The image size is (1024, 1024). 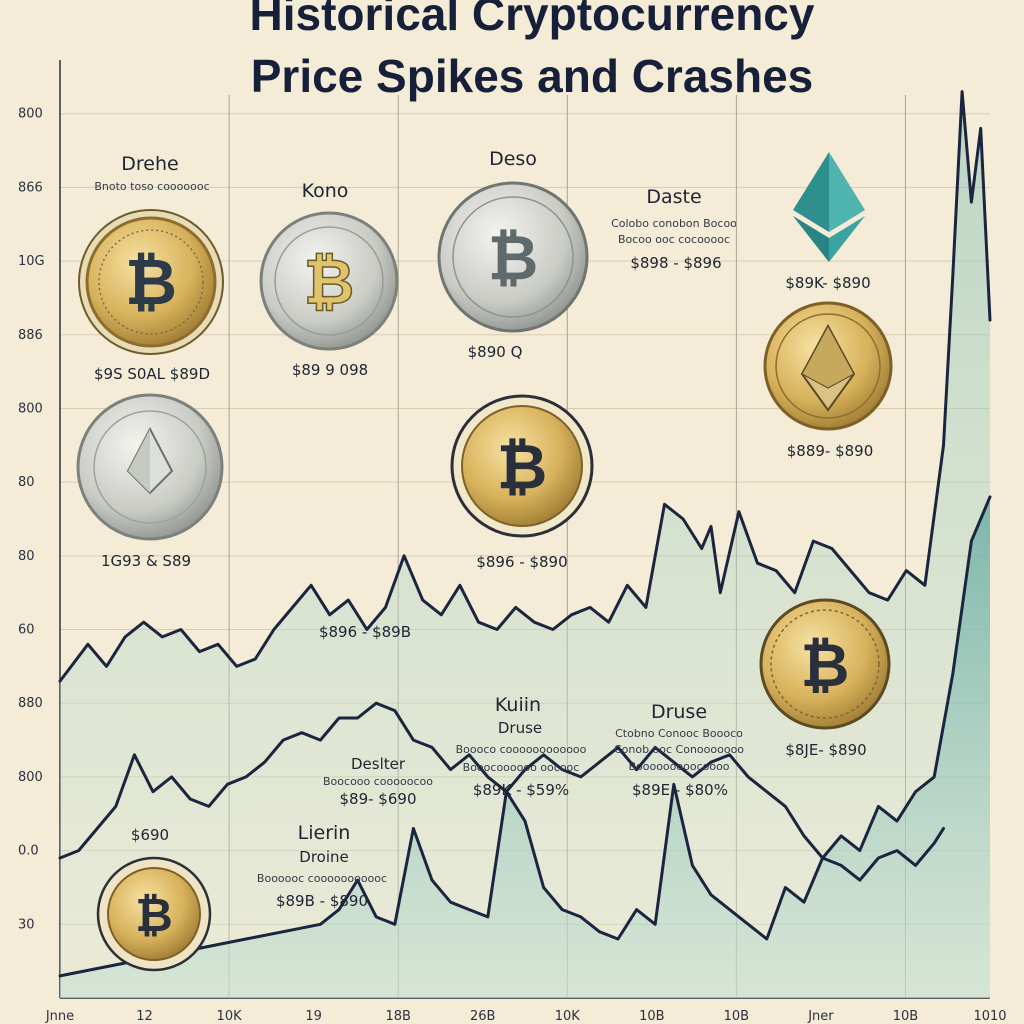 What do you see at coordinates (378, 764) in the screenshot?
I see `annotation-title: Deslter` at bounding box center [378, 764].